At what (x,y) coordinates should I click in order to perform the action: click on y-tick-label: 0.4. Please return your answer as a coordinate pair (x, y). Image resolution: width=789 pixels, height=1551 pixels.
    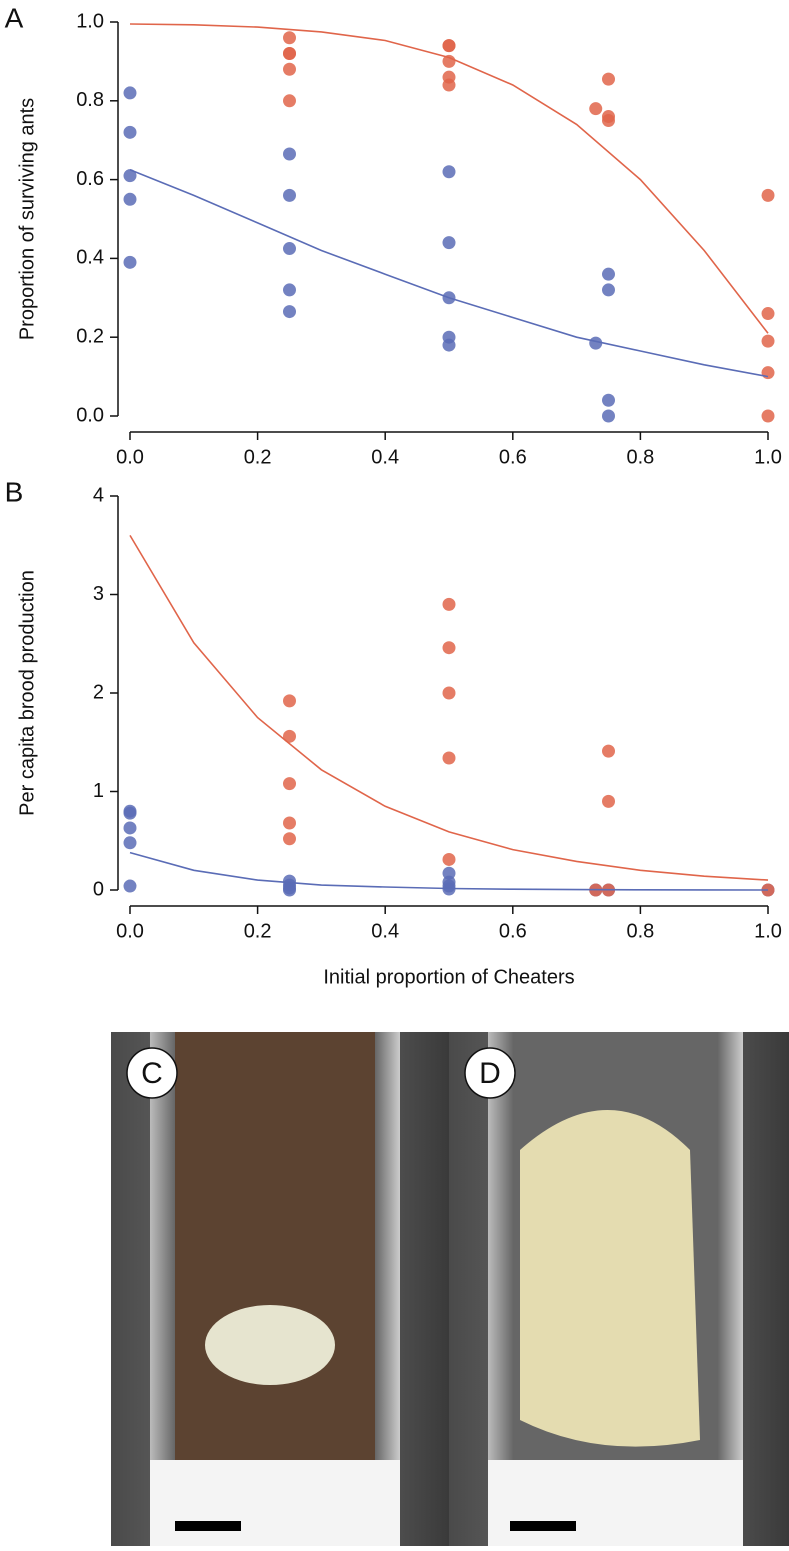
    Looking at the image, I should click on (90, 258).